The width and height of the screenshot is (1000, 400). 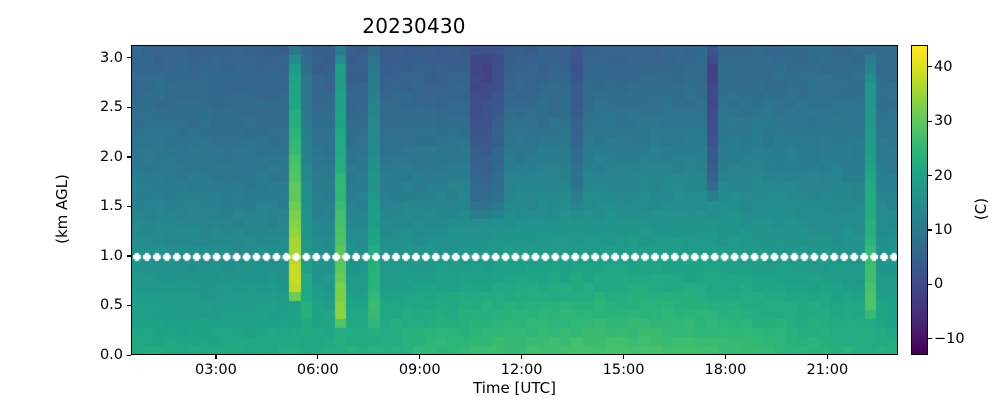 I want to click on x-axis-label: Time [UTC], so click(x=514, y=388).